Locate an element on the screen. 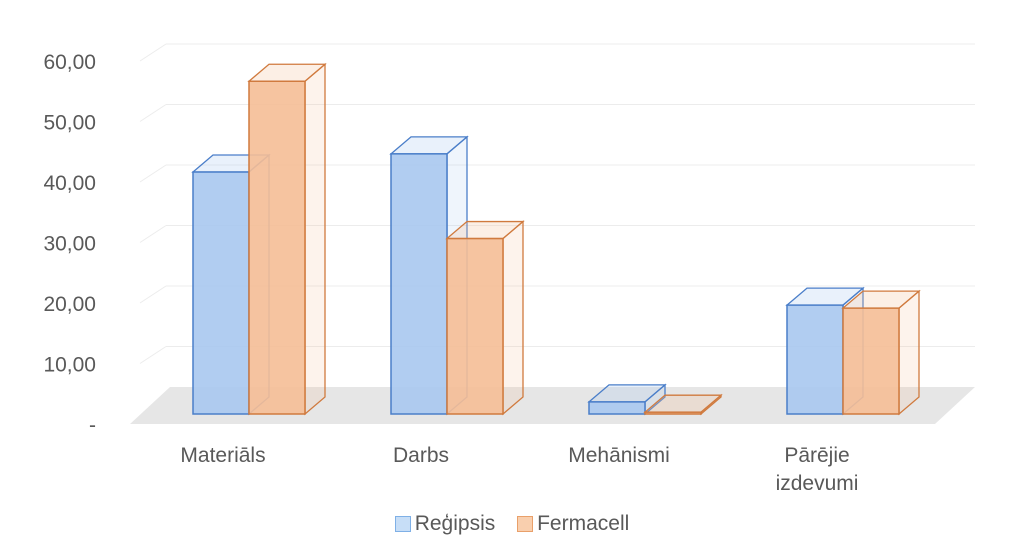 This screenshot has height=559, width=1024. chart-floor-layer is located at coordinates (552, 405).